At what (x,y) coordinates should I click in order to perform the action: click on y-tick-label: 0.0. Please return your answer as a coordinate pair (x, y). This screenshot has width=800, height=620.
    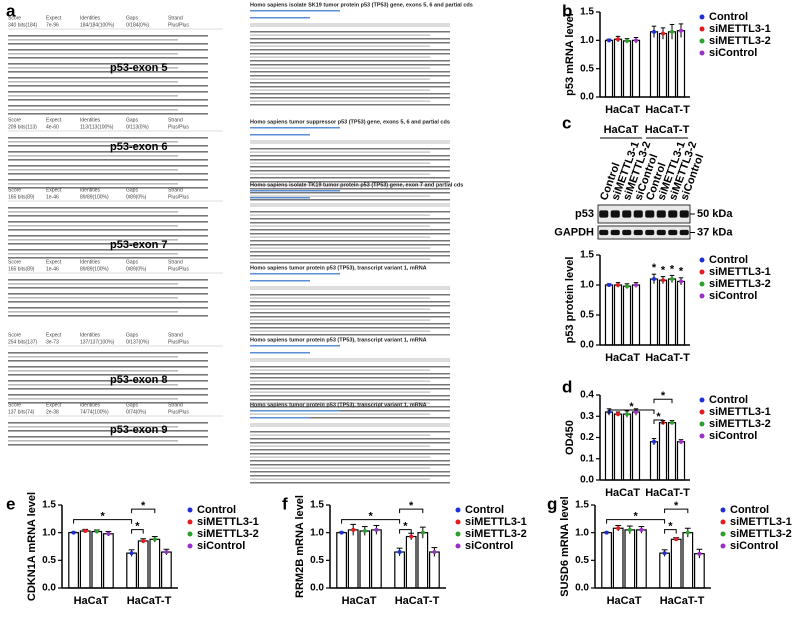
    Looking at the image, I should click on (317, 588).